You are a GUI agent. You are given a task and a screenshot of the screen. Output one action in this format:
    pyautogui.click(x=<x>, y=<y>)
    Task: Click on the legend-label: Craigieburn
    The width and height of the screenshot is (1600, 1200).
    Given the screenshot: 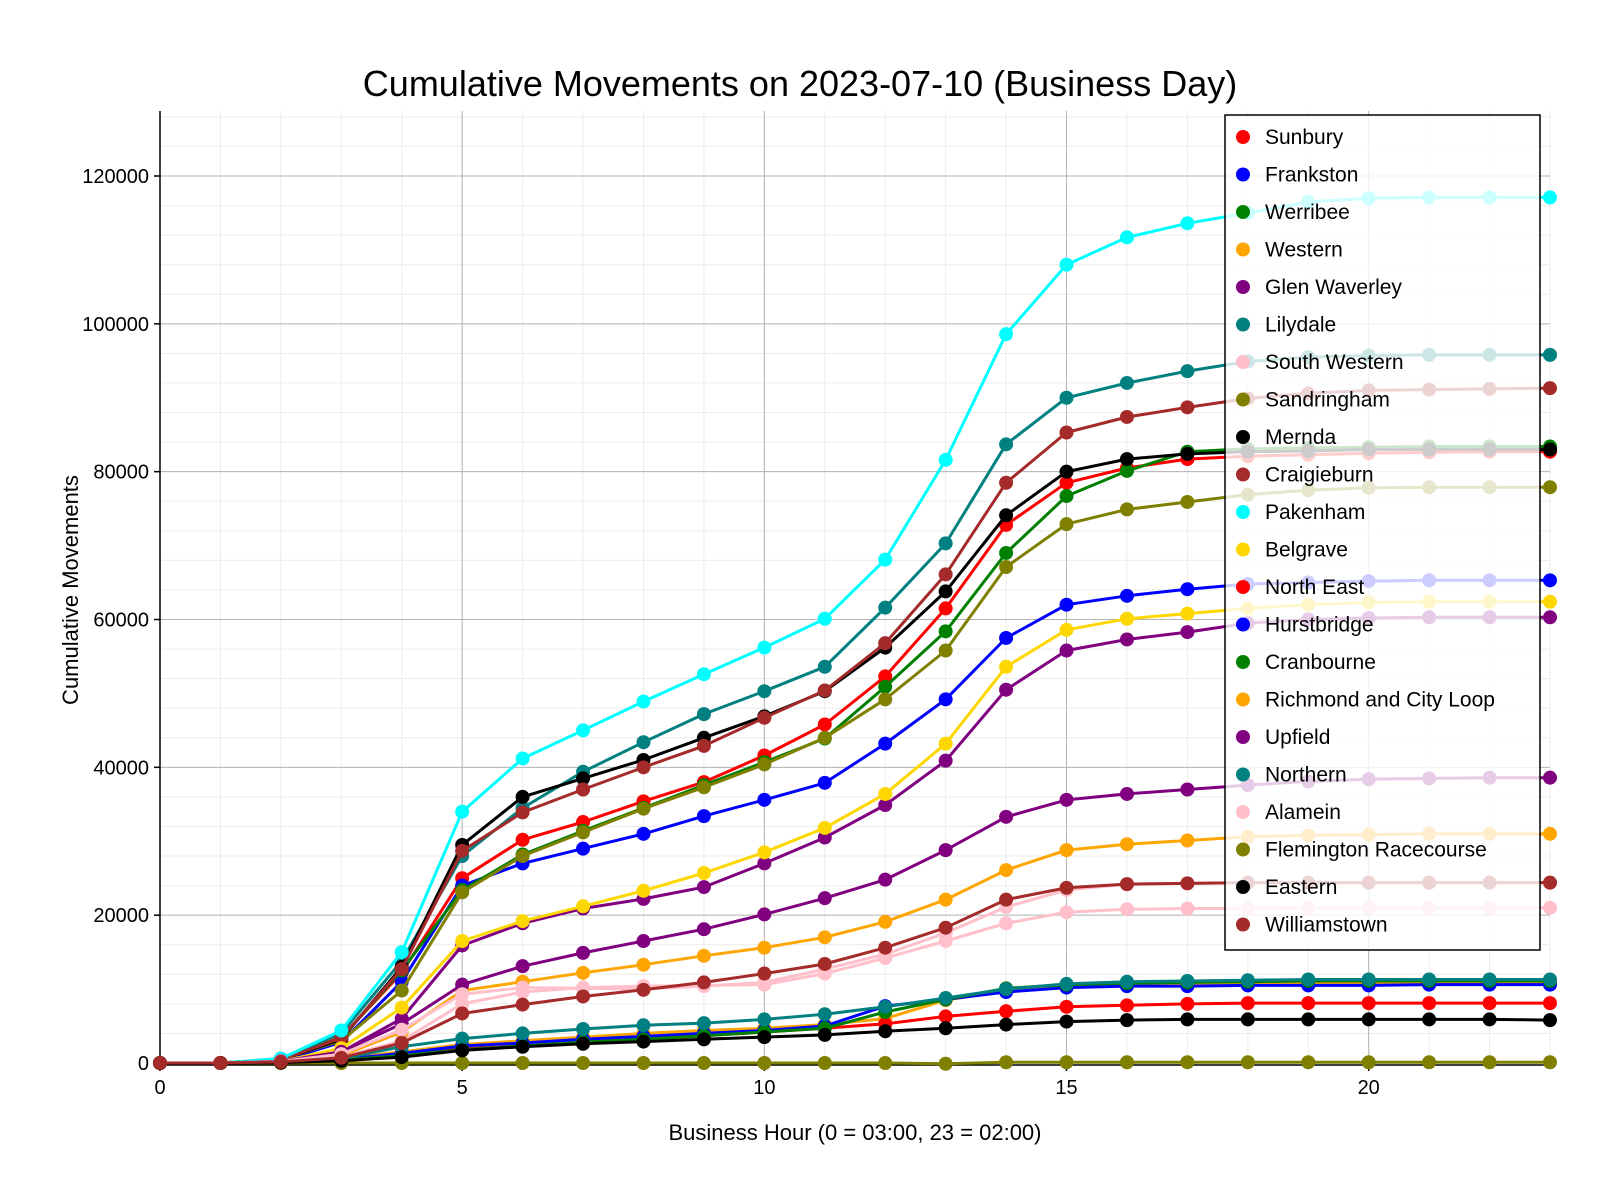 What is the action you would take?
    pyautogui.click(x=1319, y=475)
    